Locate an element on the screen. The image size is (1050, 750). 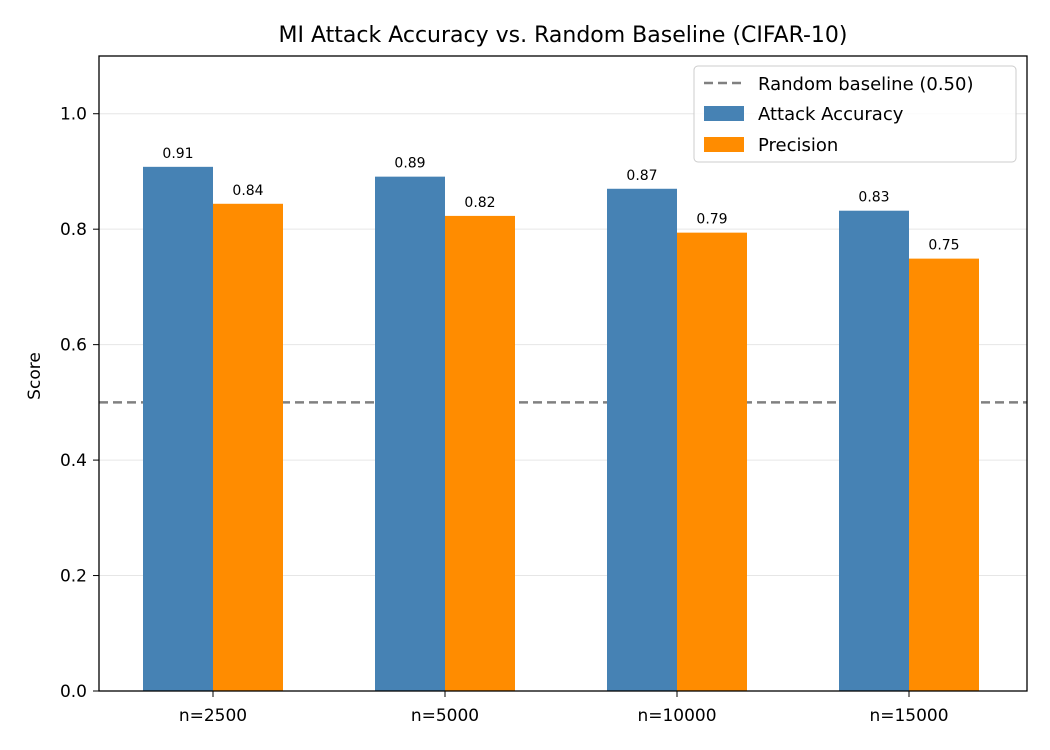
legend-swatch-attack-accuracy is located at coordinates (724, 113).